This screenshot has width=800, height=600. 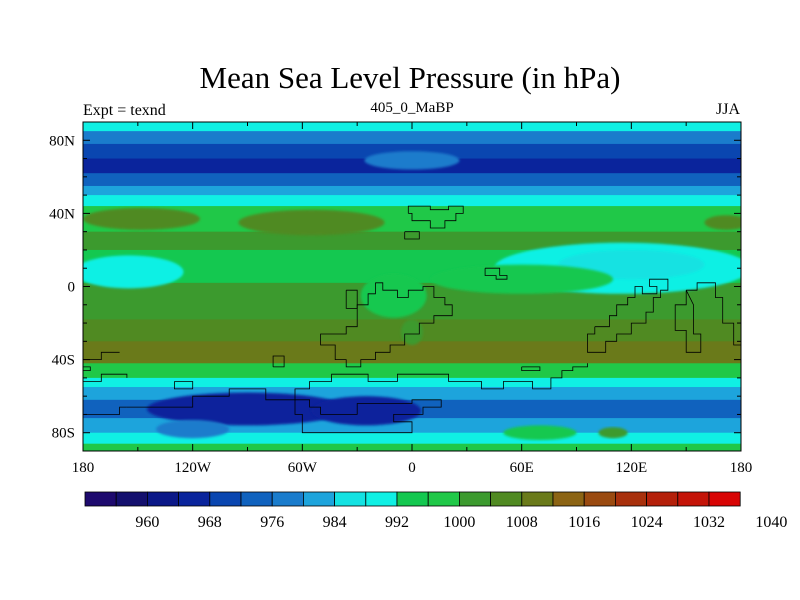 What do you see at coordinates (584, 522) in the screenshot?
I see `colorbar-label: 1016` at bounding box center [584, 522].